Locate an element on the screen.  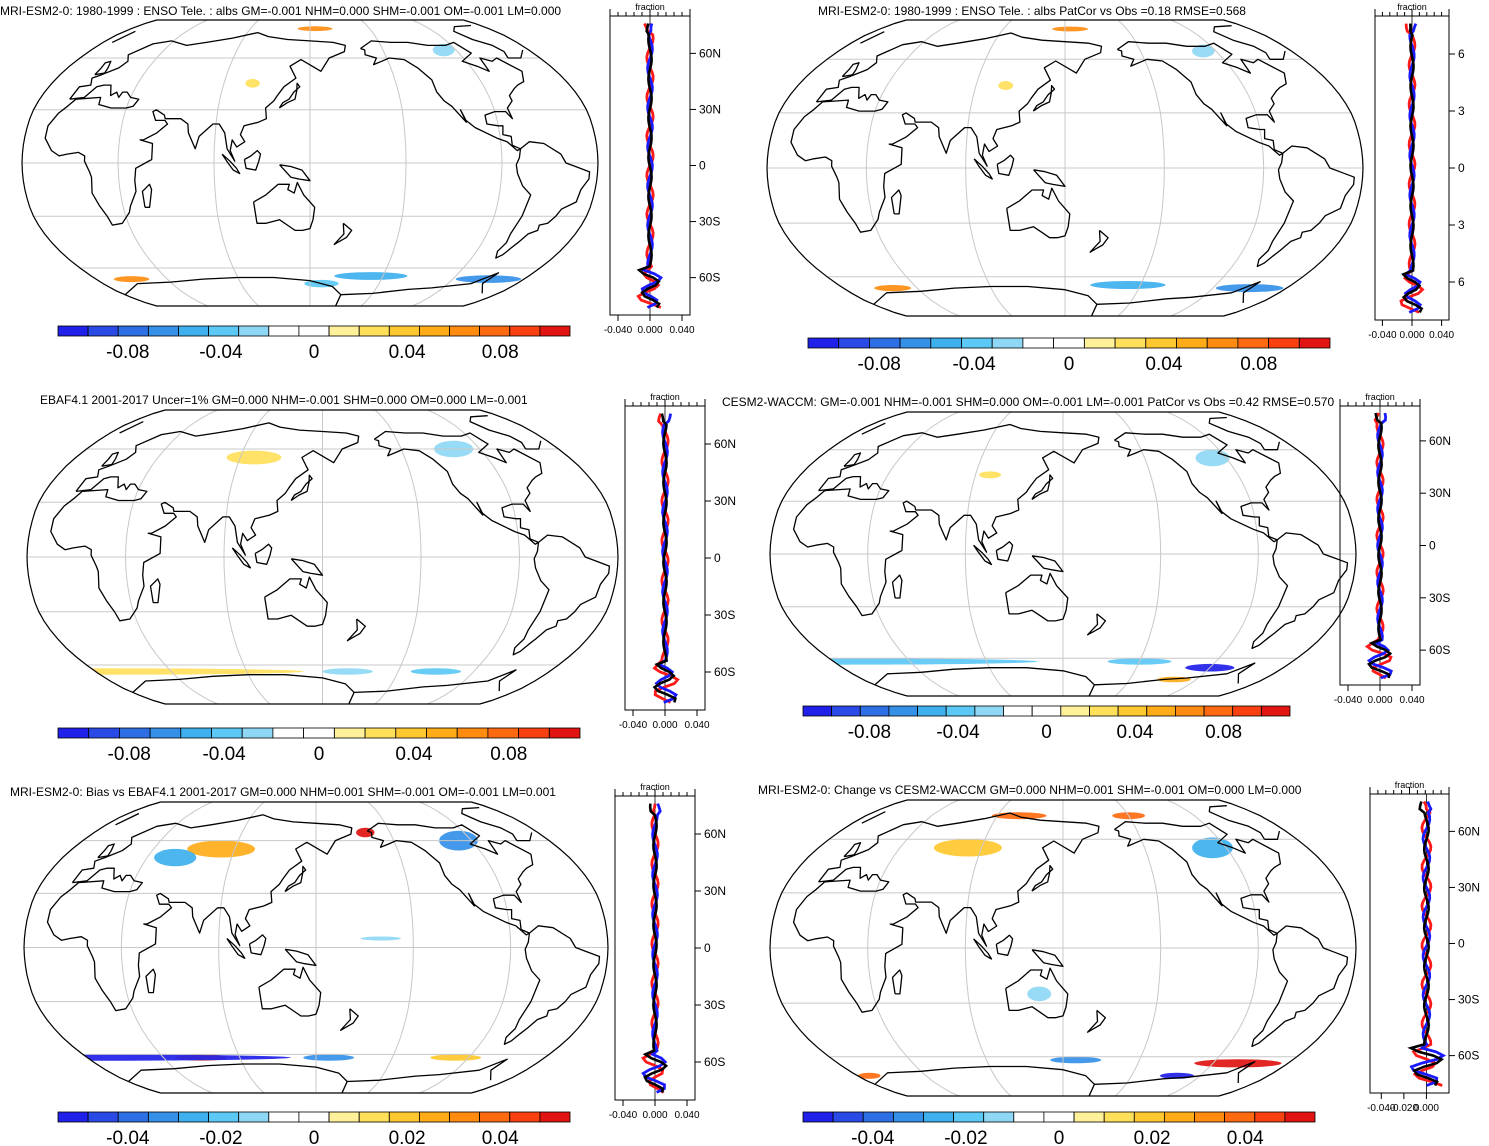
panel-1-map is located at coordinates (310, 163).